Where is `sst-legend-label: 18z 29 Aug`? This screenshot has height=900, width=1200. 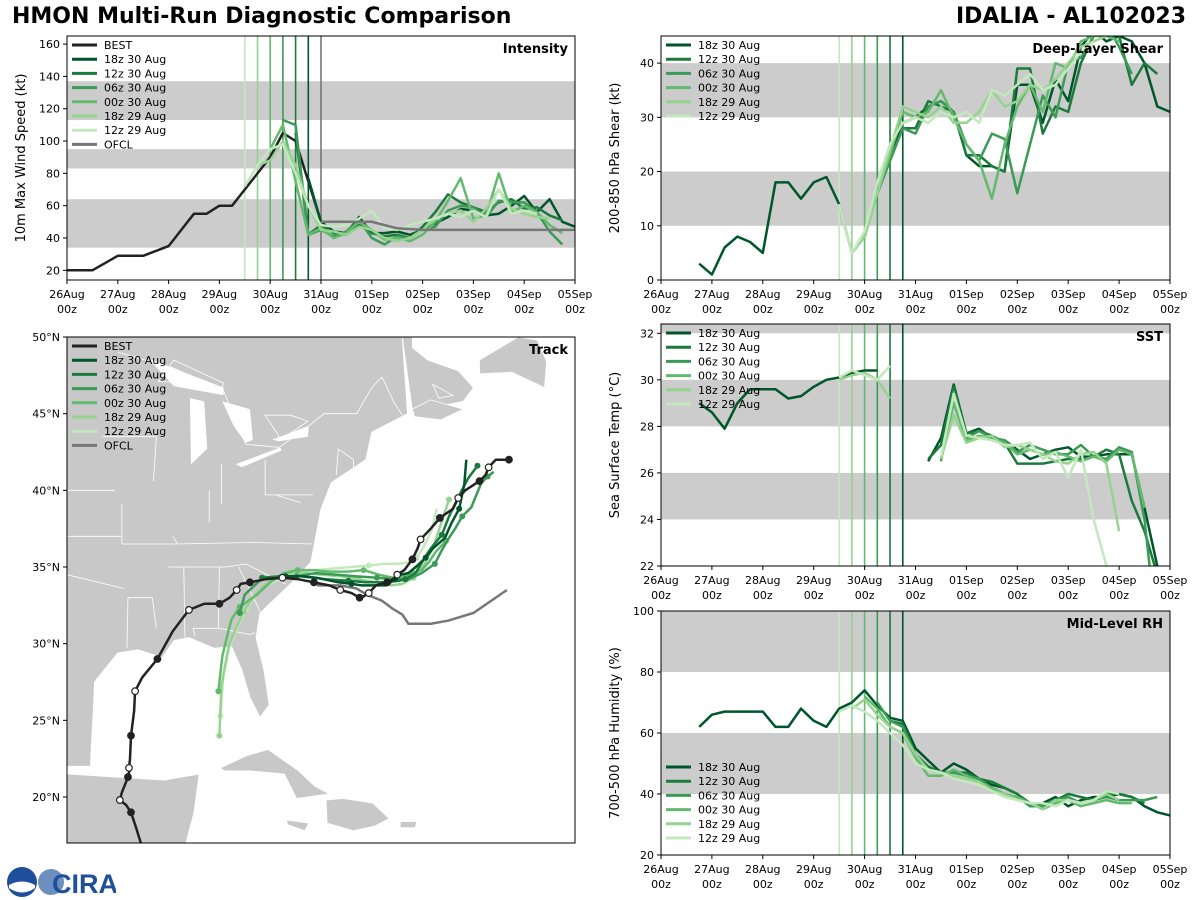
sst-legend-label: 18z 29 Aug is located at coordinates (729, 390).